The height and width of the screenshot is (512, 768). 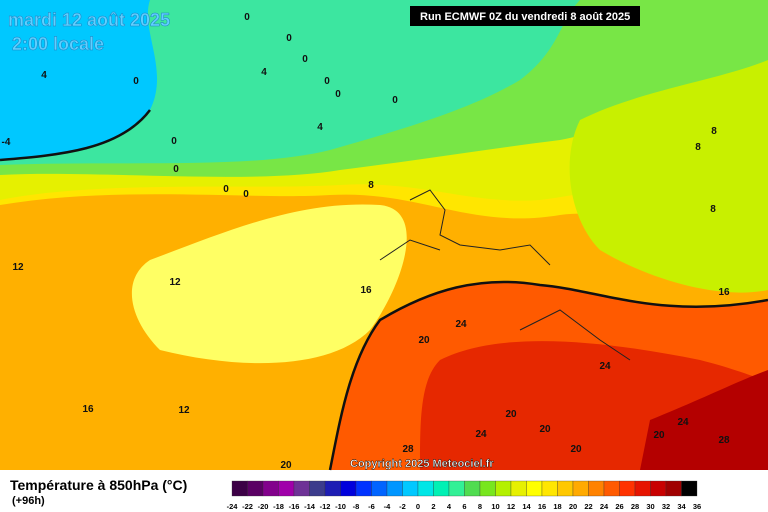 What do you see at coordinates (495, 506) in the screenshot?
I see `scale-label: 10` at bounding box center [495, 506].